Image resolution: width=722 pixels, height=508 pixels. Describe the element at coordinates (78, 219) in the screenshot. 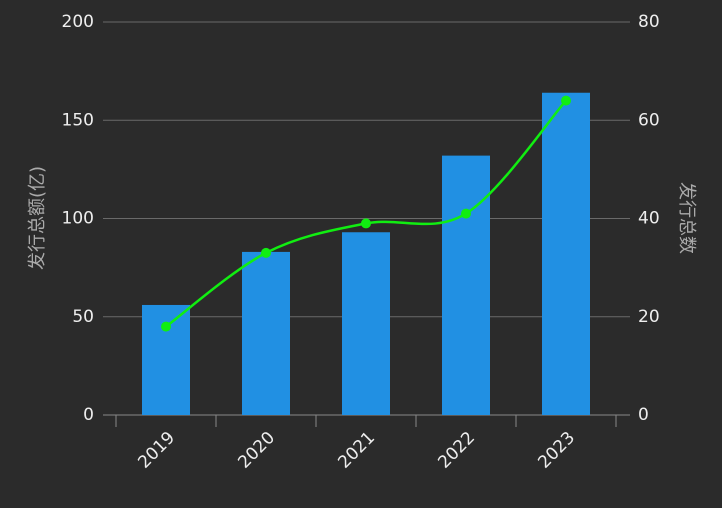

I see `y-tick-label: 100` at that location.